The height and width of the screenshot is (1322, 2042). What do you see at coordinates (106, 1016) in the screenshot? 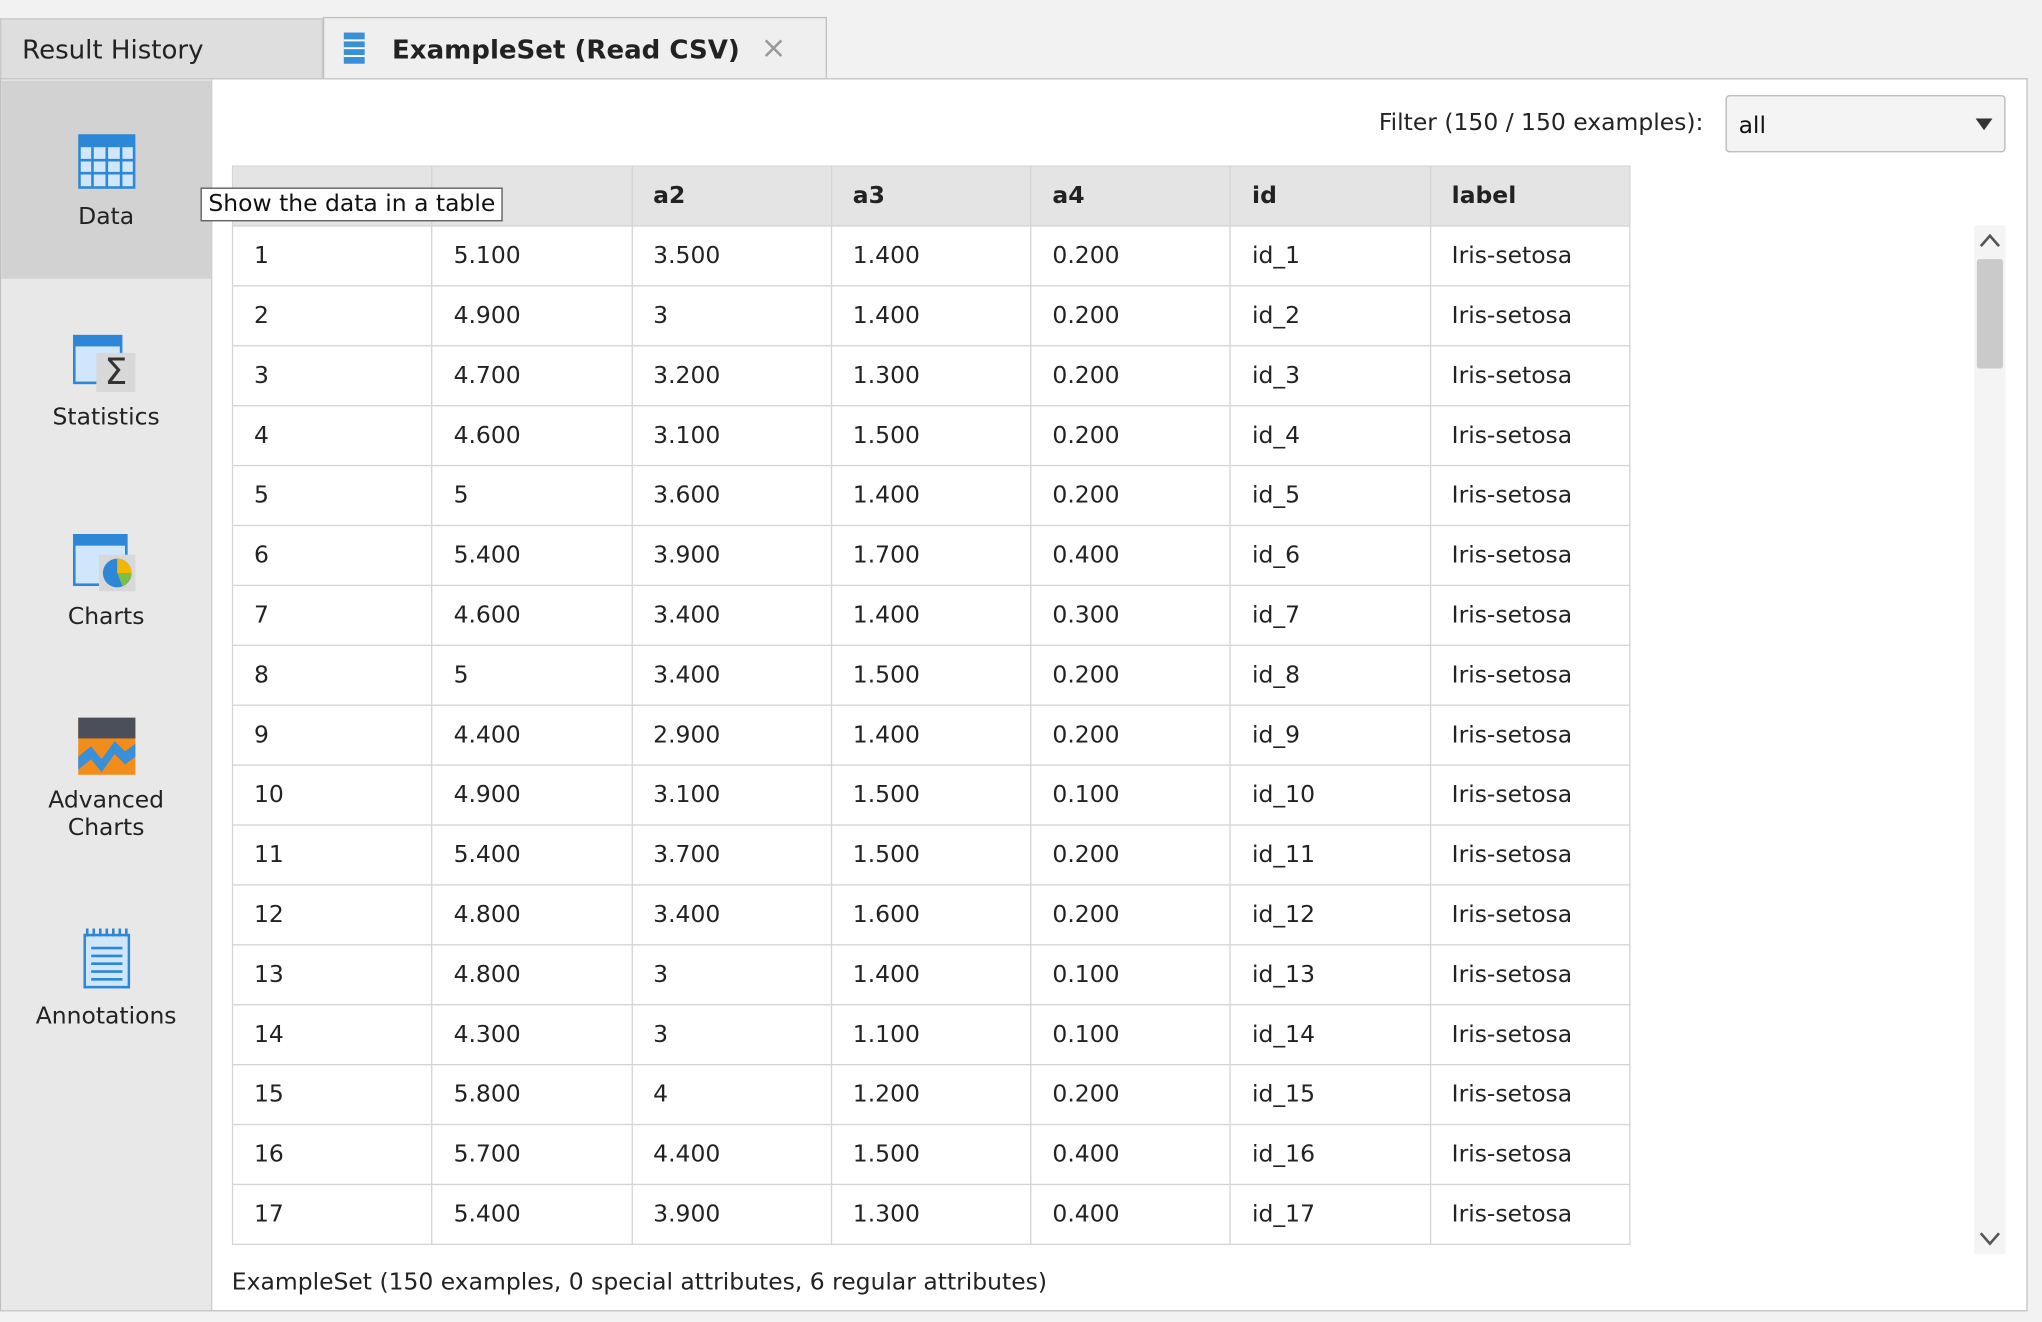
I see `nav-item: Annotations` at bounding box center [106, 1016].